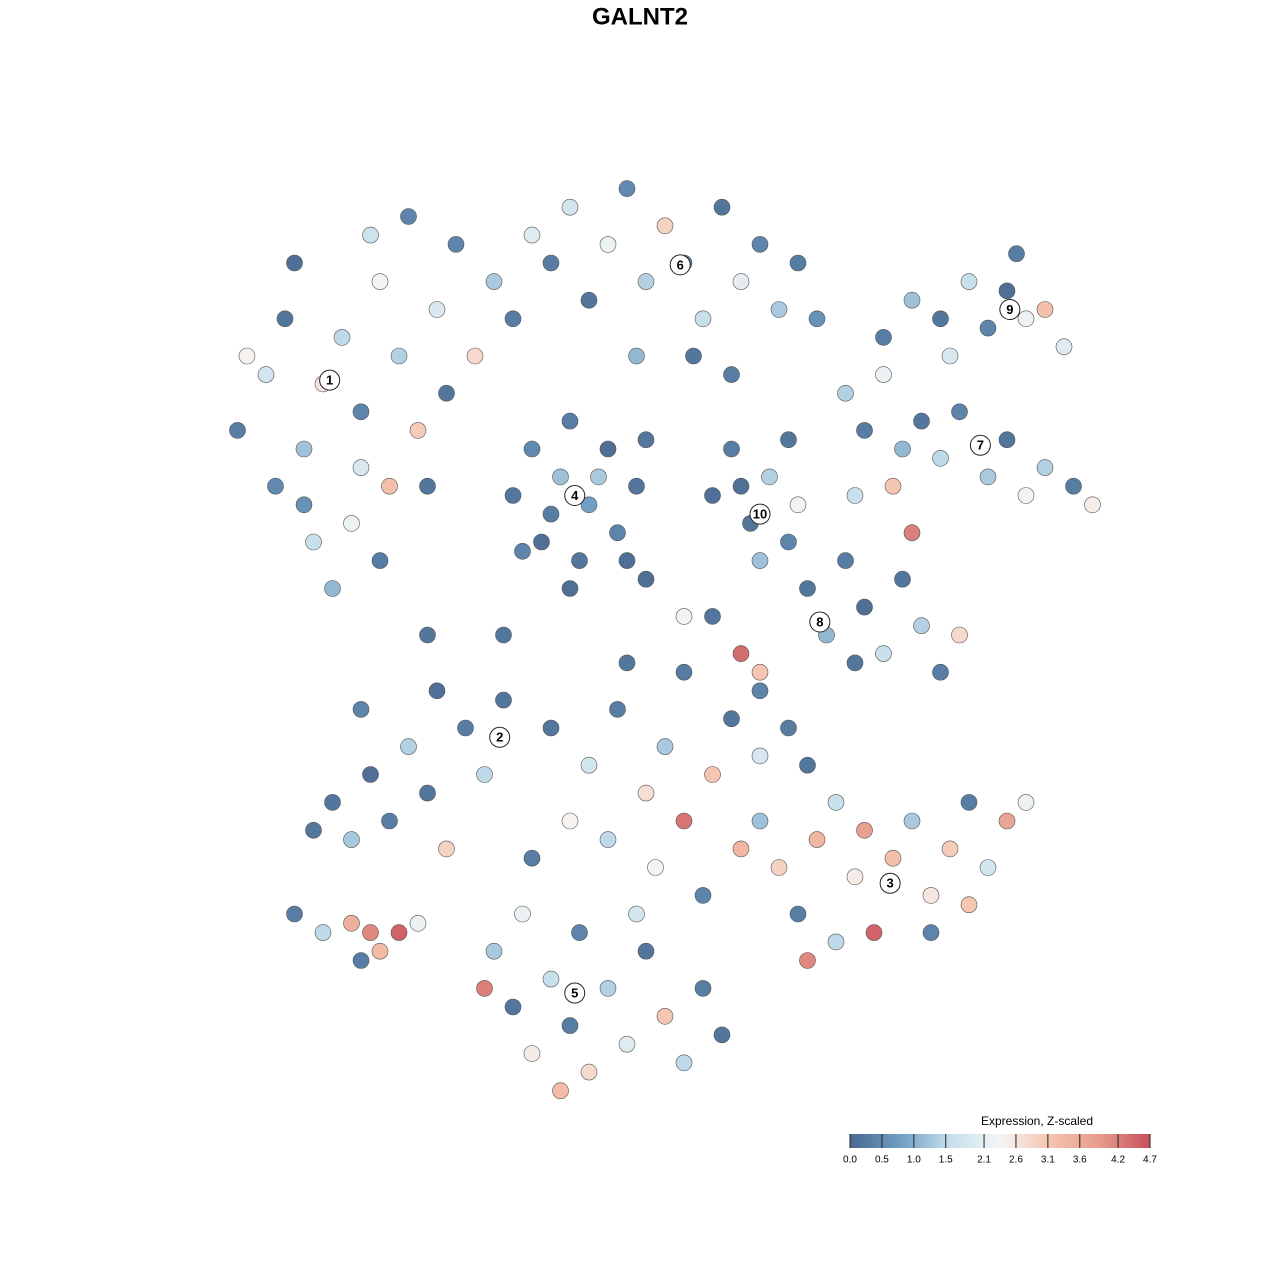 This screenshot has height=1285, width=1280. Describe the element at coordinates (946, 1160) in the screenshot. I see `colorbar-tick-label: 1.5` at that location.